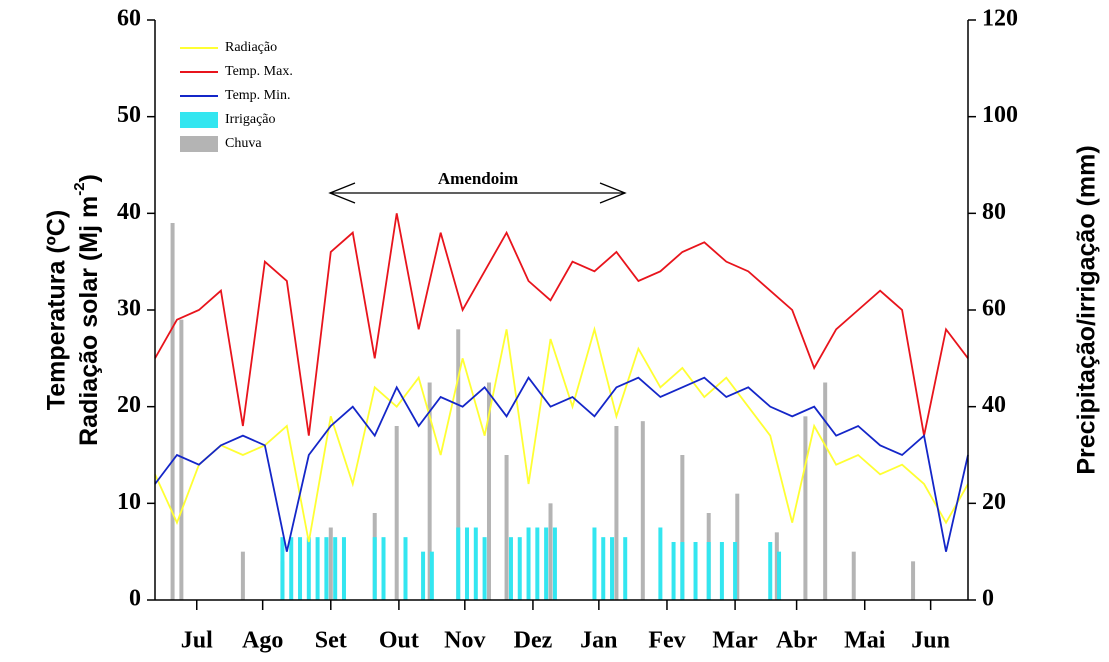 This screenshot has width=1109, height=662. Describe the element at coordinates (735, 641) in the screenshot. I see `x-tick-label: Mar` at that location.